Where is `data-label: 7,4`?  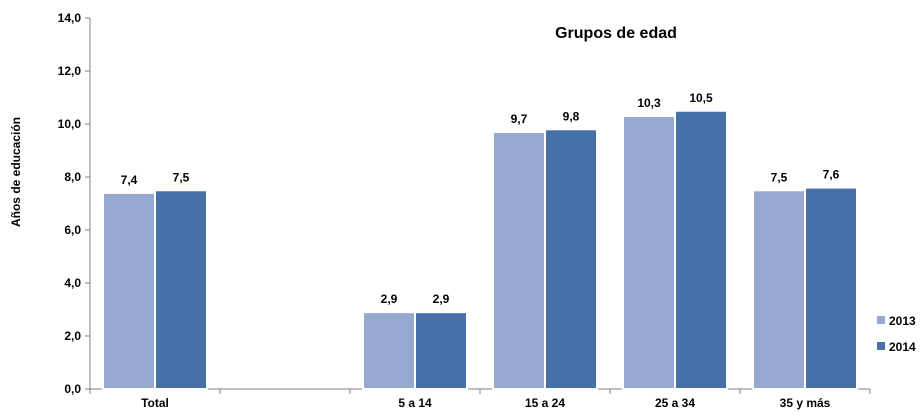 data-label: 7,4 is located at coordinates (129, 180).